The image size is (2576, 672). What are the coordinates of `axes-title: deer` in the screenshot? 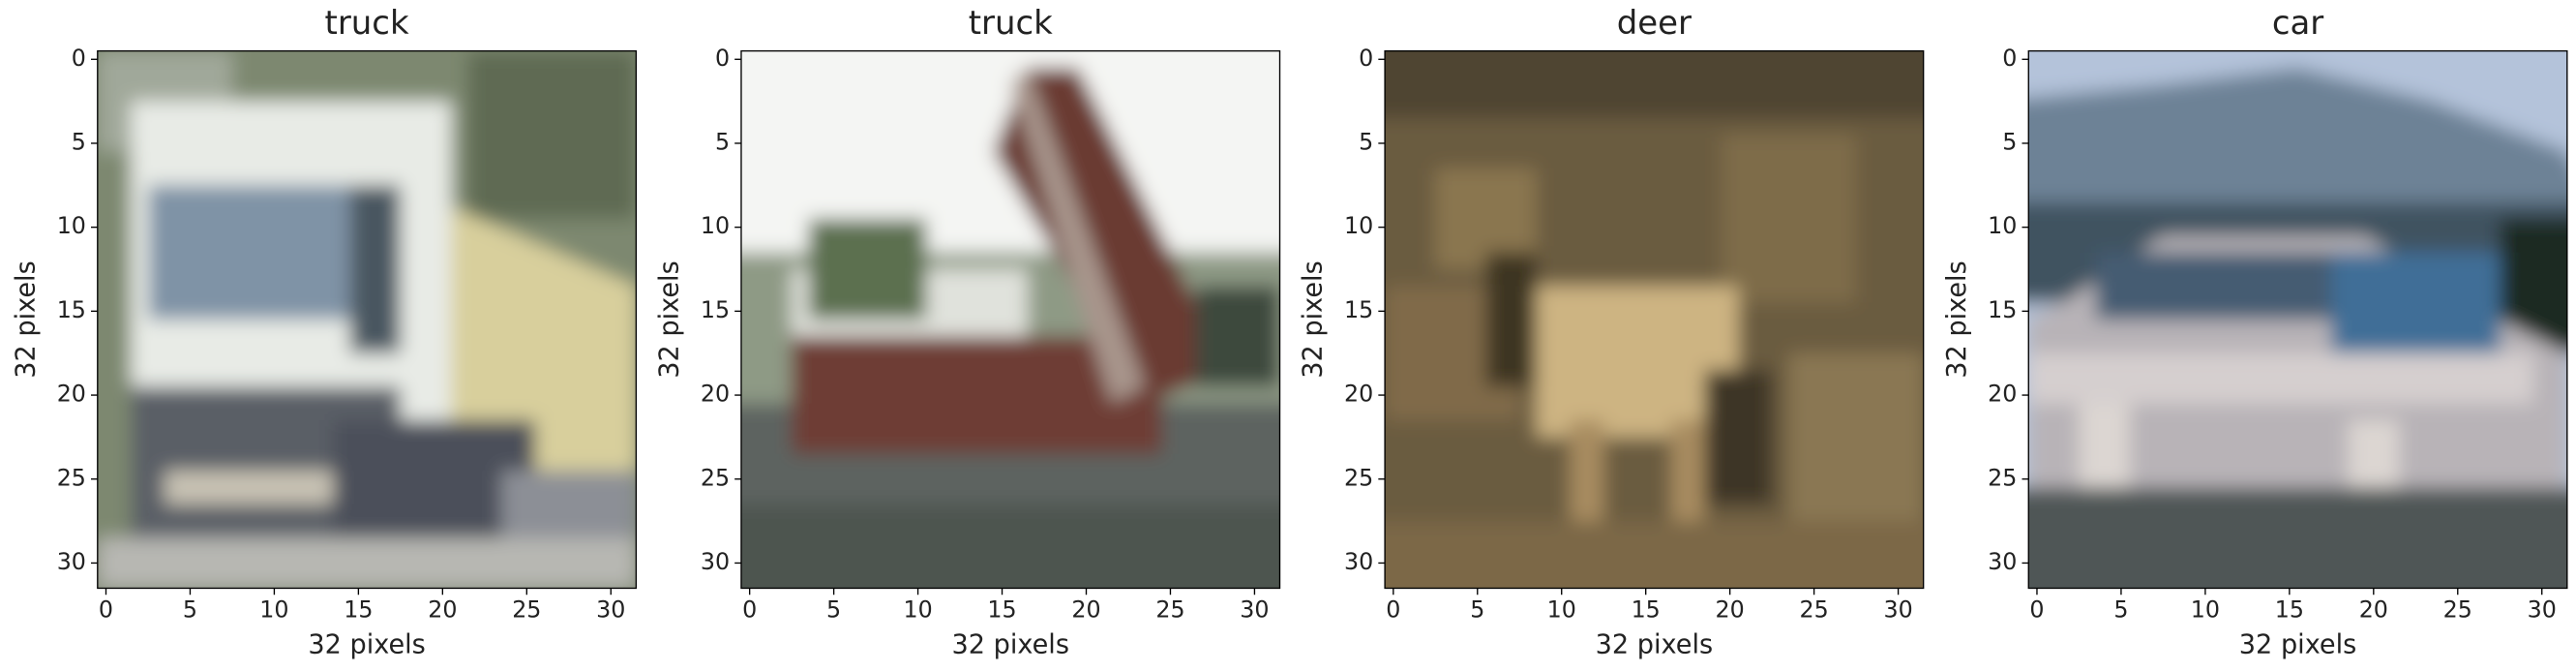 It's located at (1654, 24).